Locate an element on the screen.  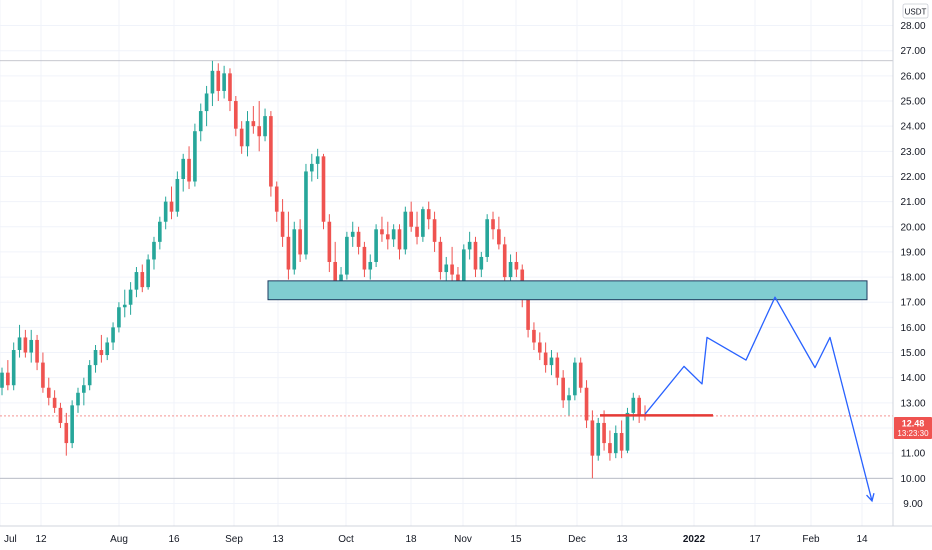
price-tick-label: 20.00 is located at coordinates (912, 227).